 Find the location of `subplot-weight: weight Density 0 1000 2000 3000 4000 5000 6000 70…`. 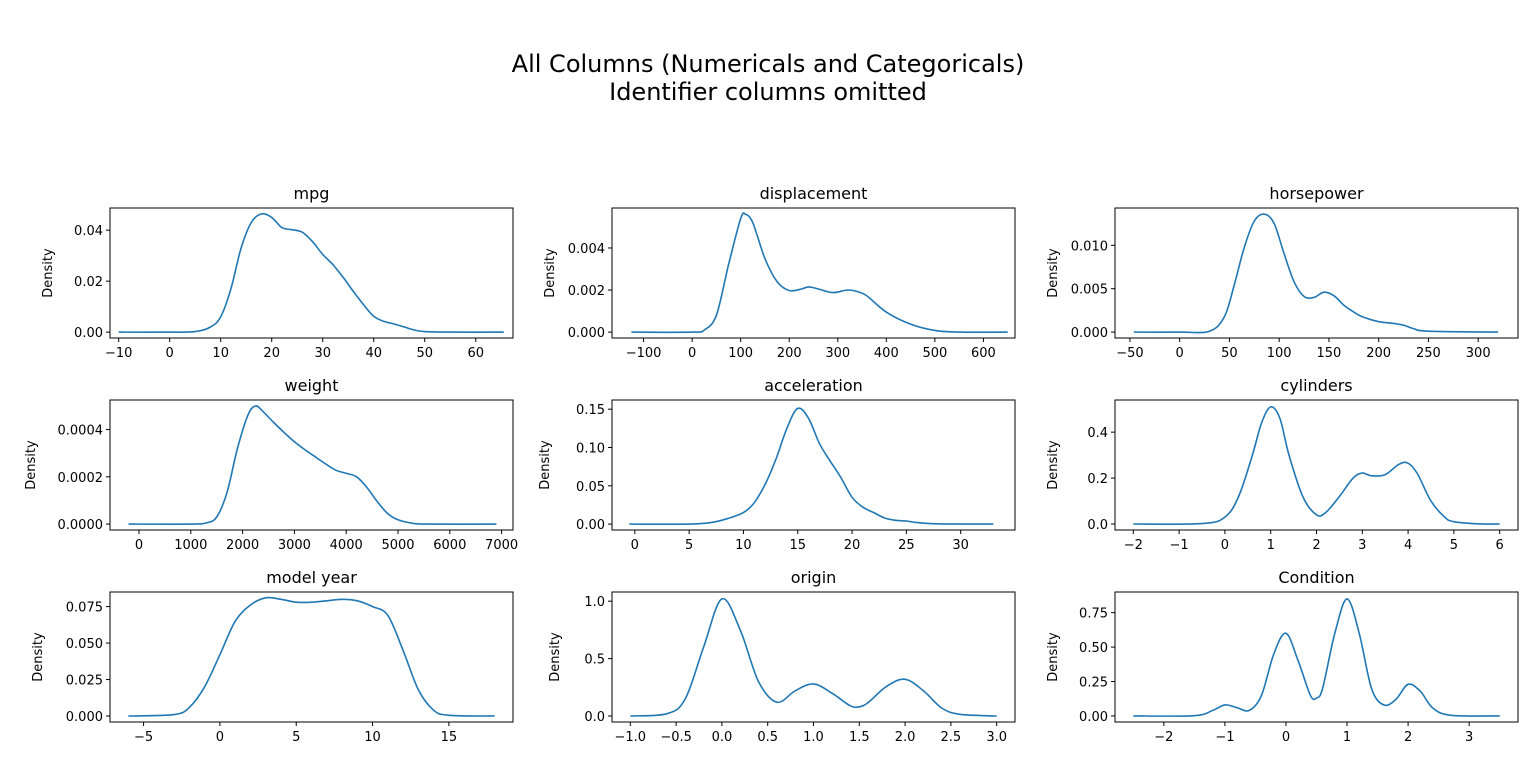

subplot-weight: weight Density 0 1000 2000 3000 4000 5000 6000 70… is located at coordinates (271, 464).